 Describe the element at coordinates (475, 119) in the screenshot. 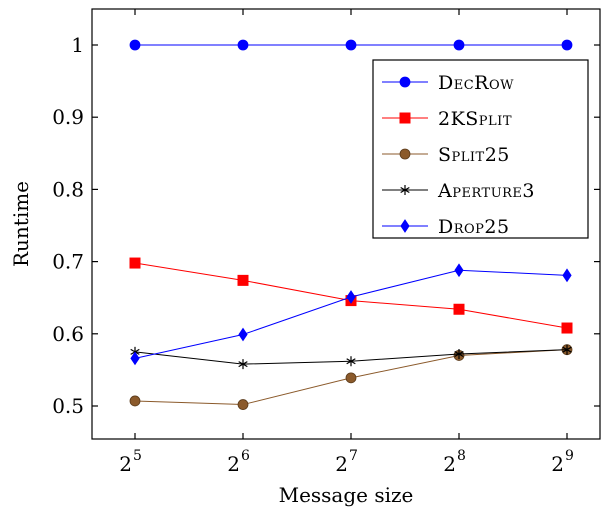

I see `legend-label: 2KSplit` at that location.